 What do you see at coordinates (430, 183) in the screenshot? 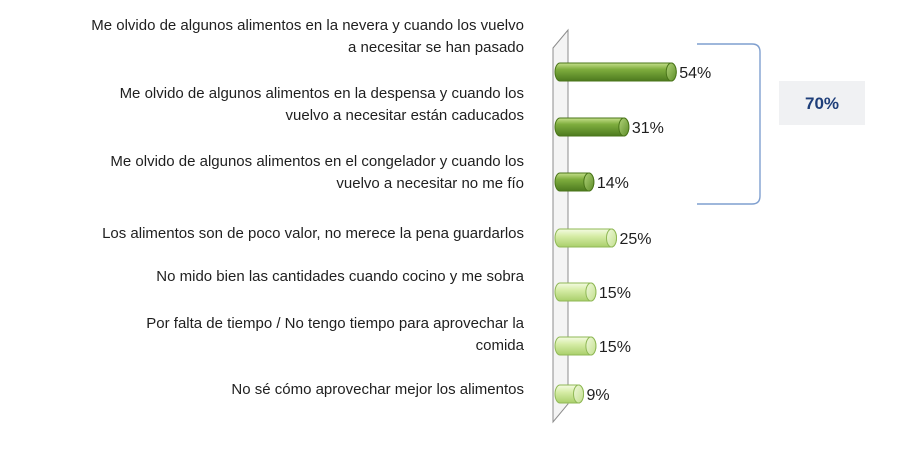
I see `category-label-line: vuelvo a necesitar no me fío` at bounding box center [430, 183].